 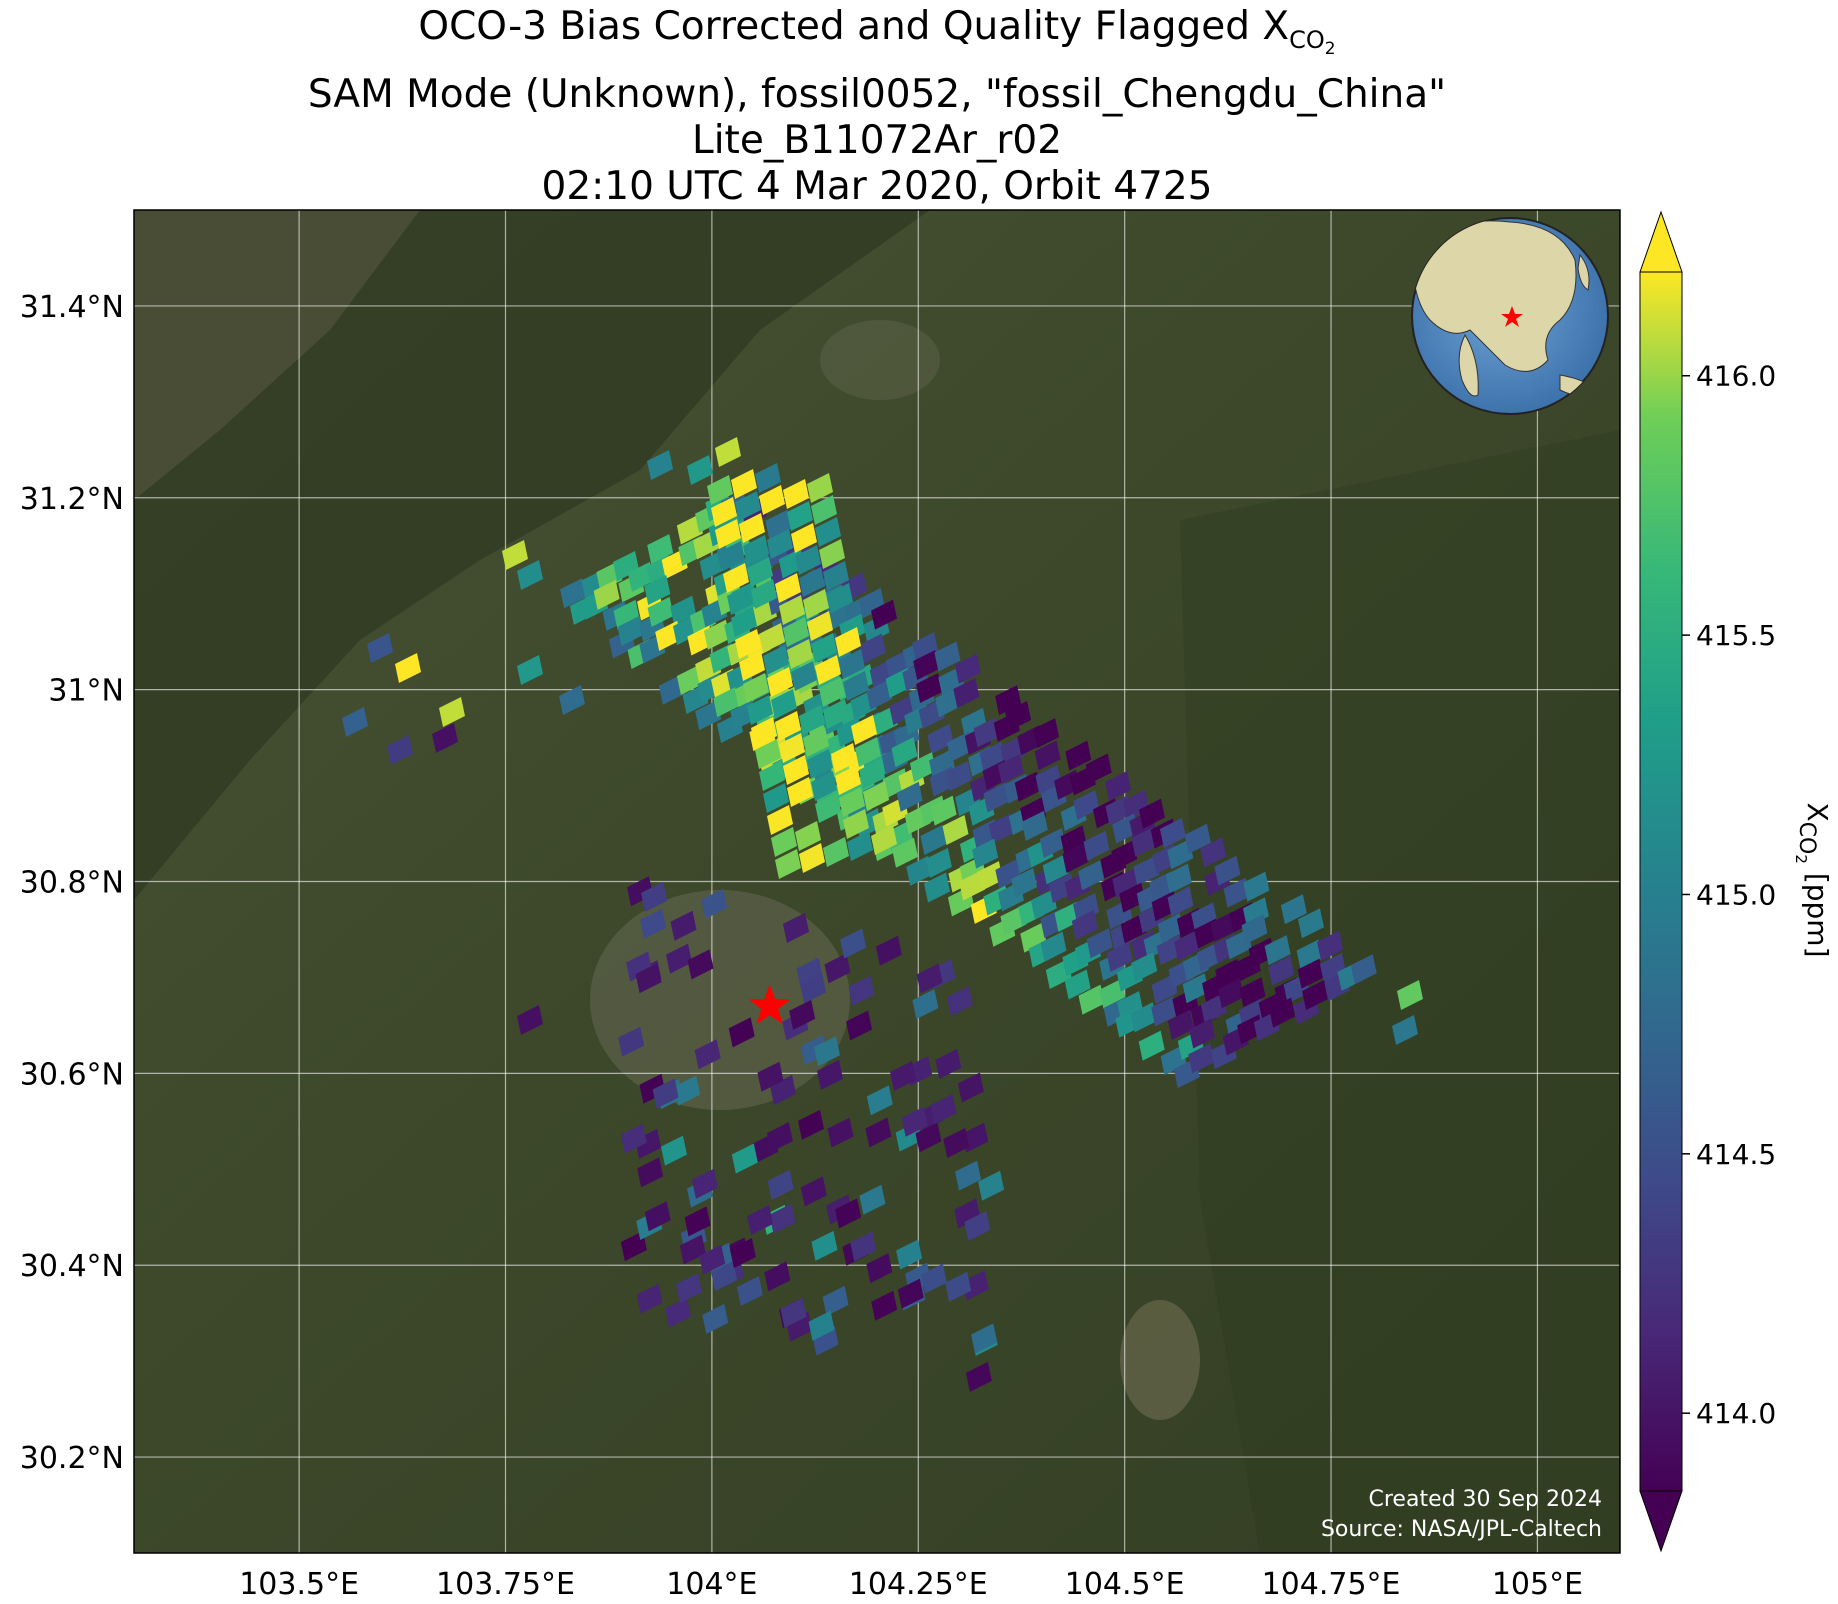 I want to click on colorbar-extend-min, so click(x=1661, y=1521).